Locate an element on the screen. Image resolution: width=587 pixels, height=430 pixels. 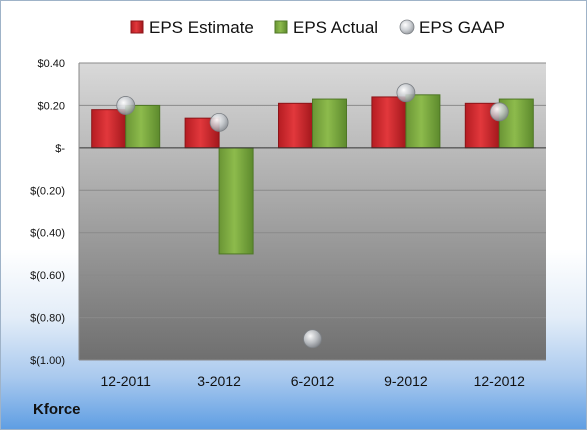
marker-eps-gaap-12-2011 is located at coordinates (126, 105).